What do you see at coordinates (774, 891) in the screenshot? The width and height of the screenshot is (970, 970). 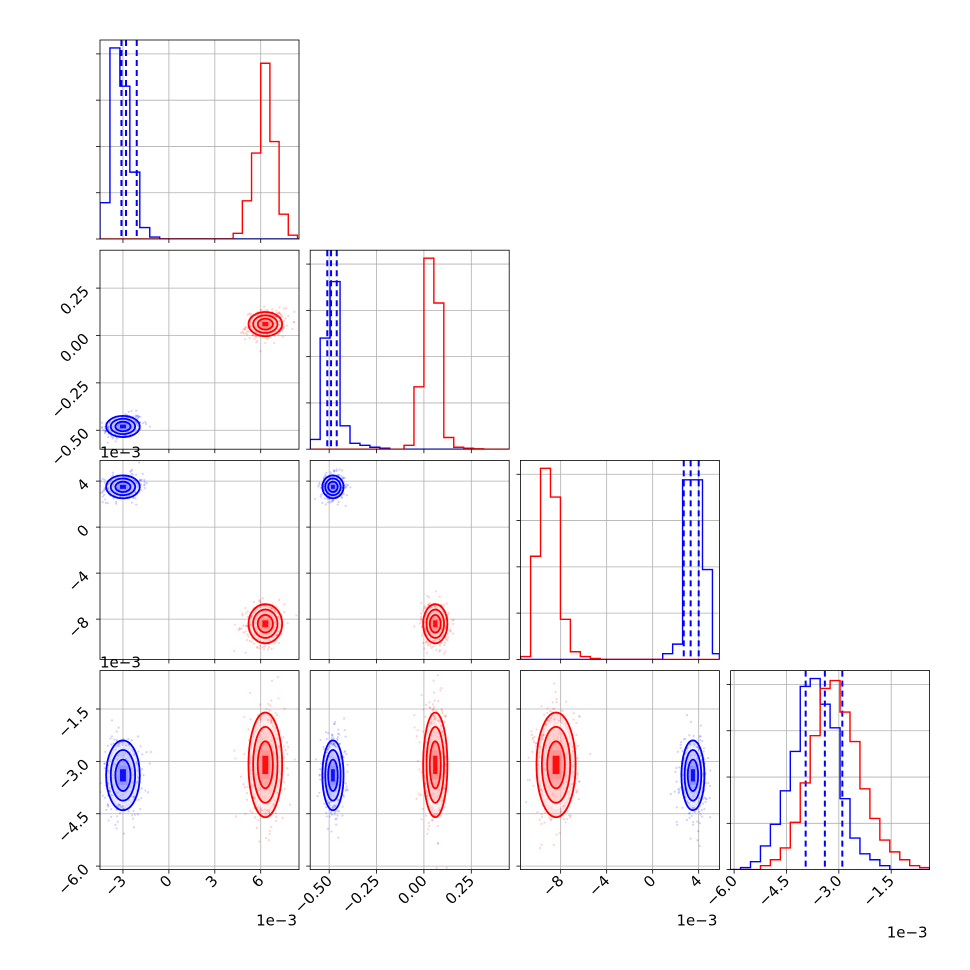 I see `x-tick-label-p4: −4.5` at bounding box center [774, 891].